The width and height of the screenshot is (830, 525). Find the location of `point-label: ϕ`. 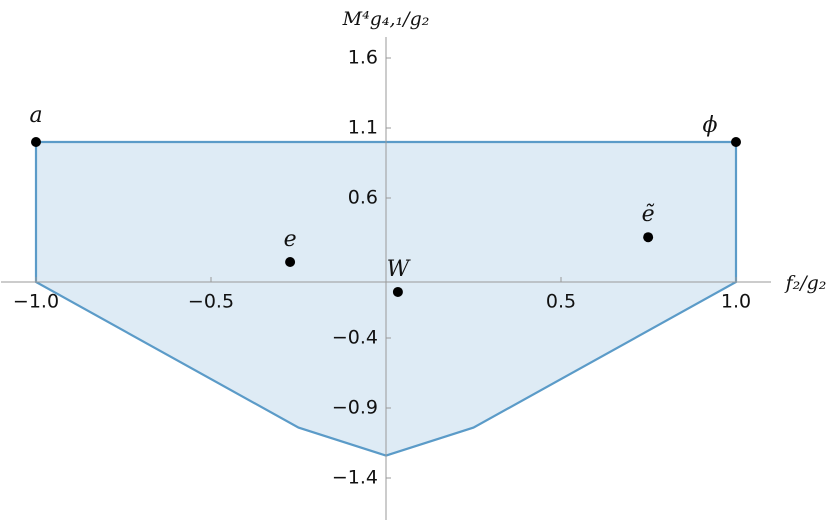

point-label: ϕ is located at coordinates (710, 125).